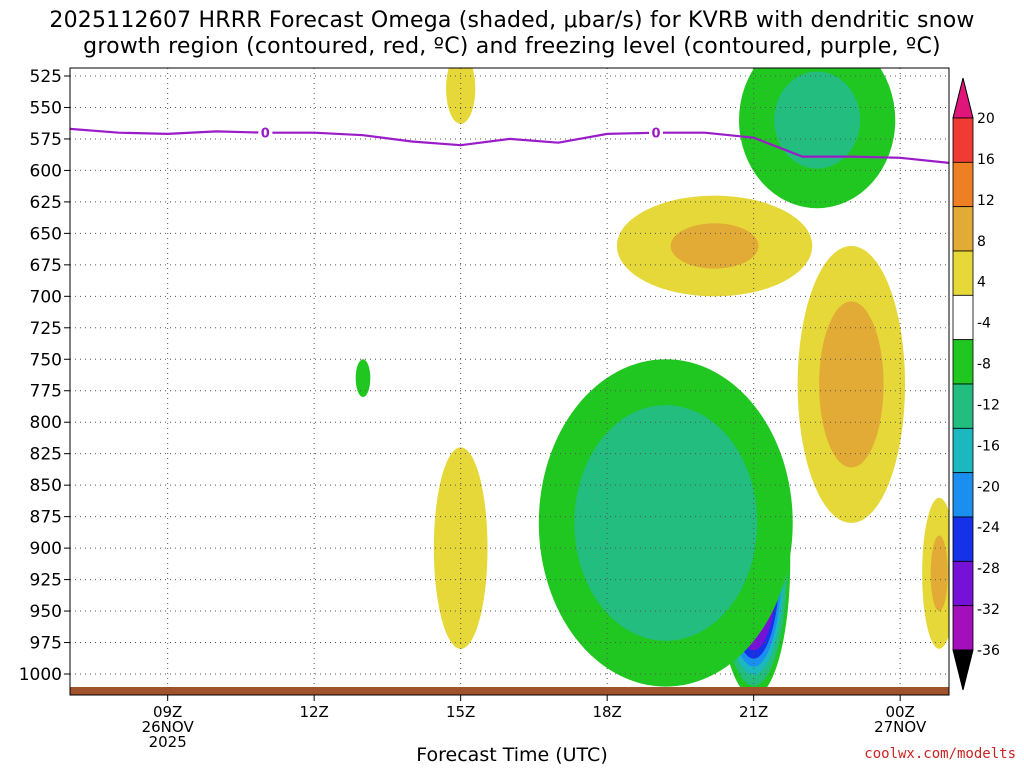  Describe the element at coordinates (988, 528) in the screenshot. I see `colorbar-label--24: -24` at that location.